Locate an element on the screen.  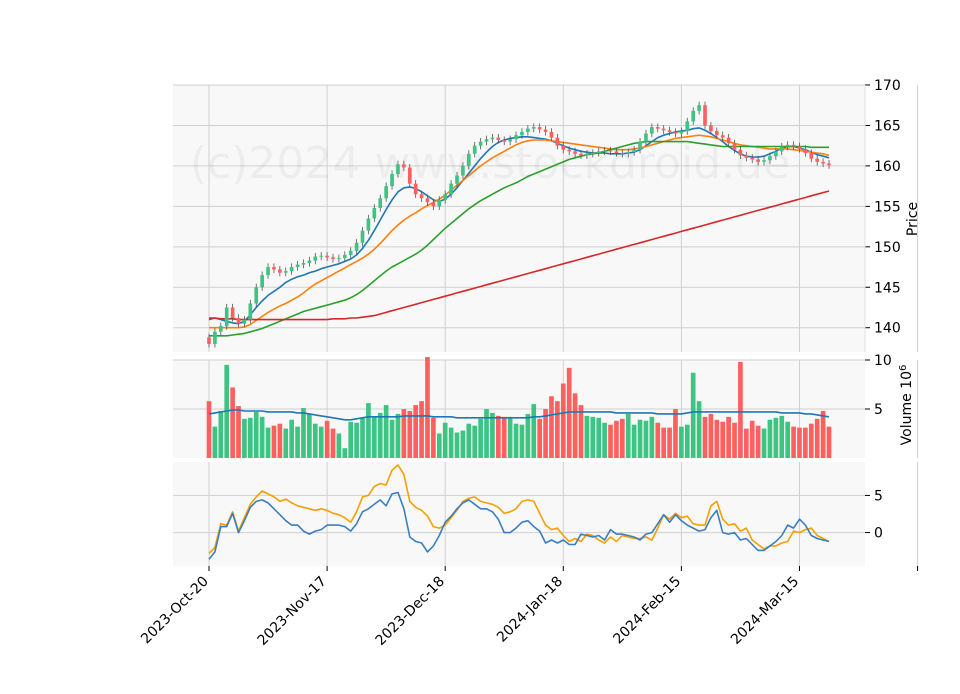
watermark-text: (c)2024 www.stockdroid.de is located at coordinates (490, 163).